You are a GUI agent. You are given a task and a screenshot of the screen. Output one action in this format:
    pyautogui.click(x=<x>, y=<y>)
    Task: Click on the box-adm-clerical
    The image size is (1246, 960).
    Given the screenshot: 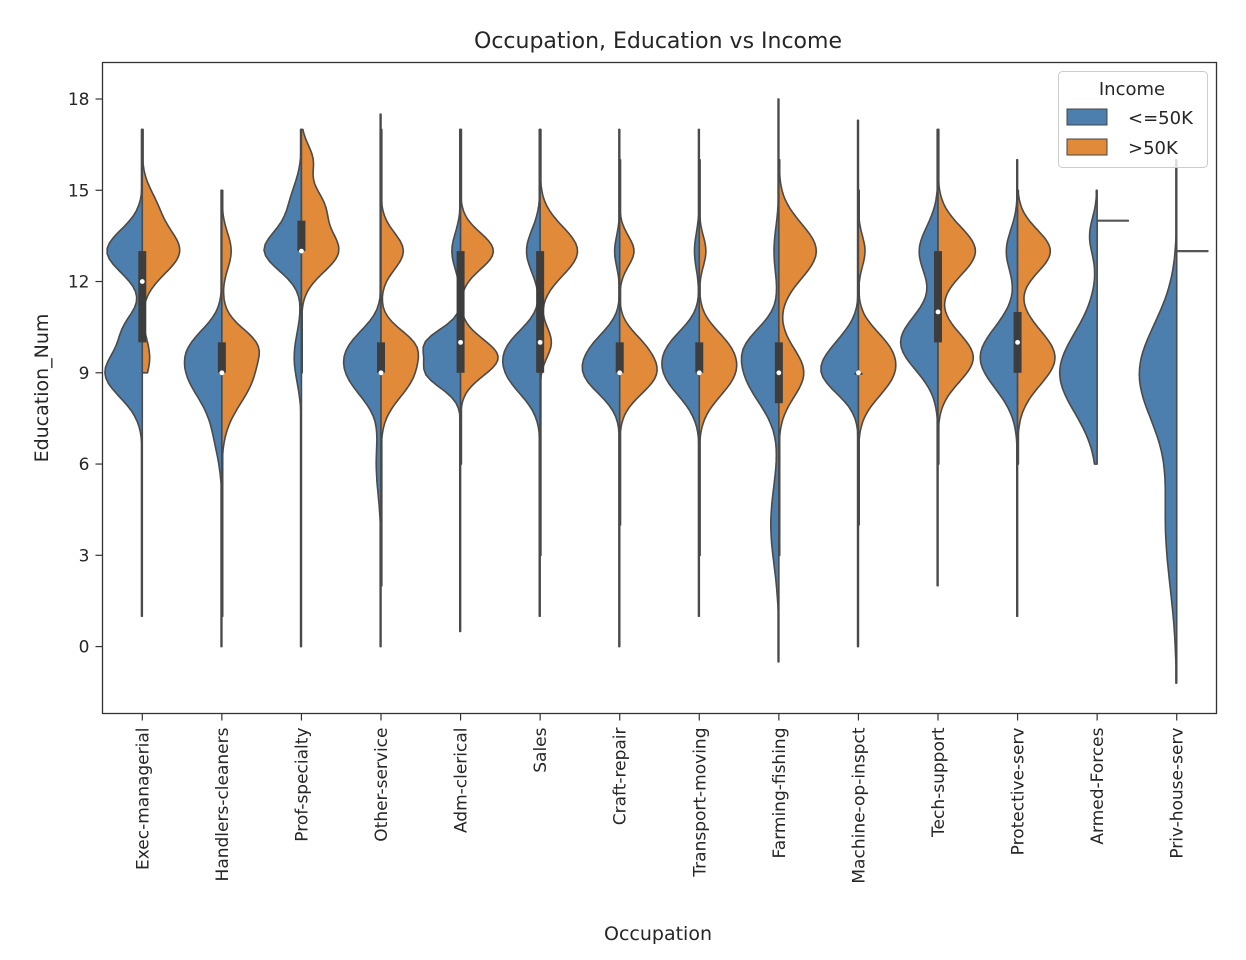 What is the action you would take?
    pyautogui.click(x=460, y=312)
    